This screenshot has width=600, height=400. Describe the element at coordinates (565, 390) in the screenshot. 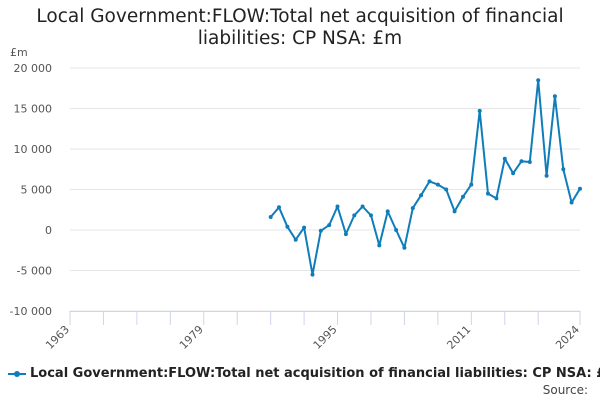

I see `source-label: Source:` at that location.